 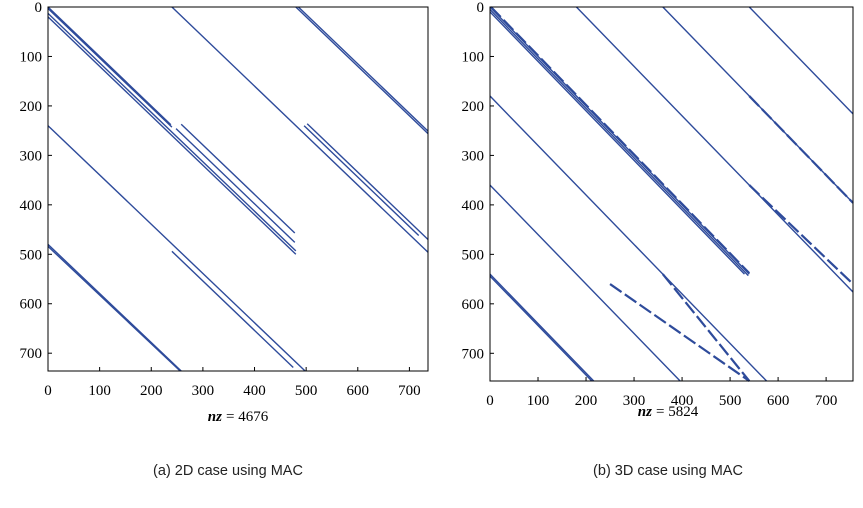 What do you see at coordinates (778, 401) in the screenshot?
I see `x-tick-label-b: 600` at bounding box center [778, 401].